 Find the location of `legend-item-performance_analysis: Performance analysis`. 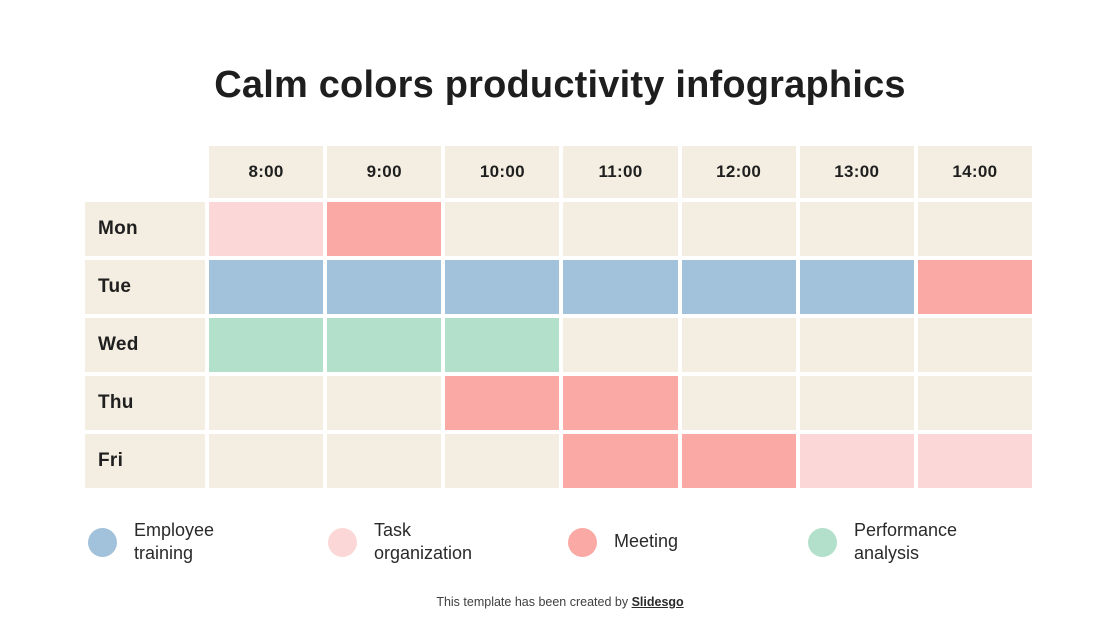

legend-item-performance_analysis: Performance analysis is located at coordinates (928, 542).